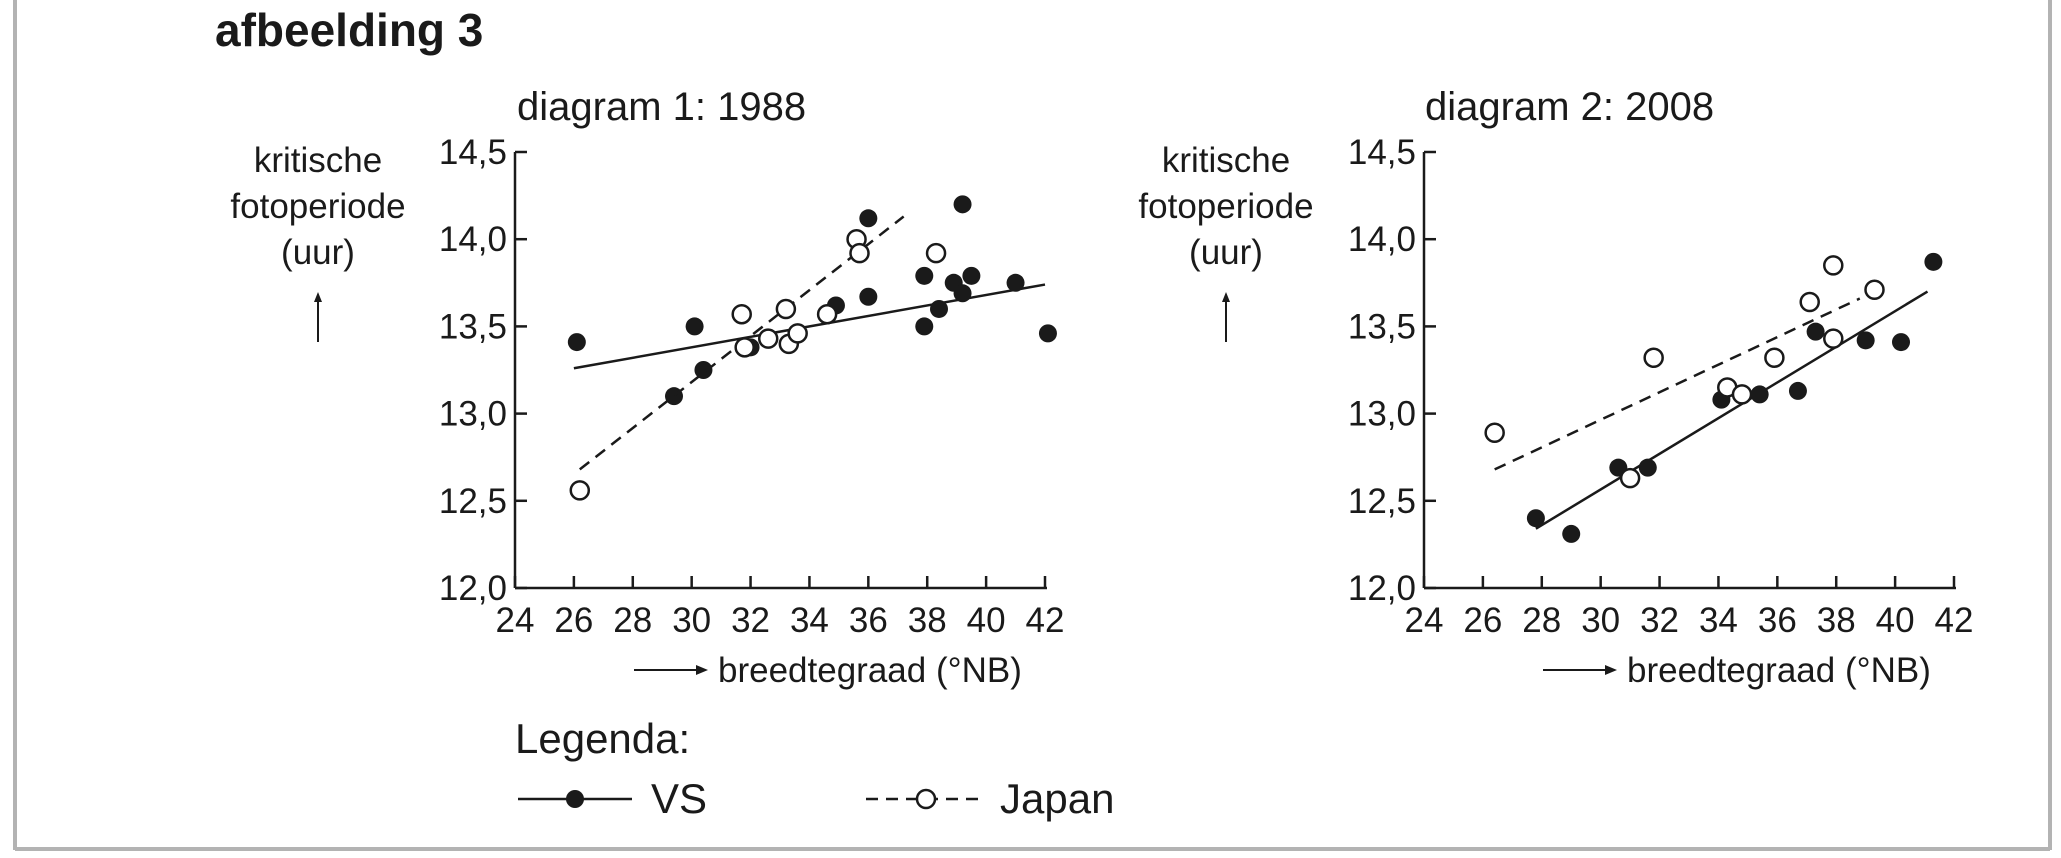  Describe the element at coordinates (661, 107) in the screenshot. I see `chart-title: diagram 1: 1988` at that location.